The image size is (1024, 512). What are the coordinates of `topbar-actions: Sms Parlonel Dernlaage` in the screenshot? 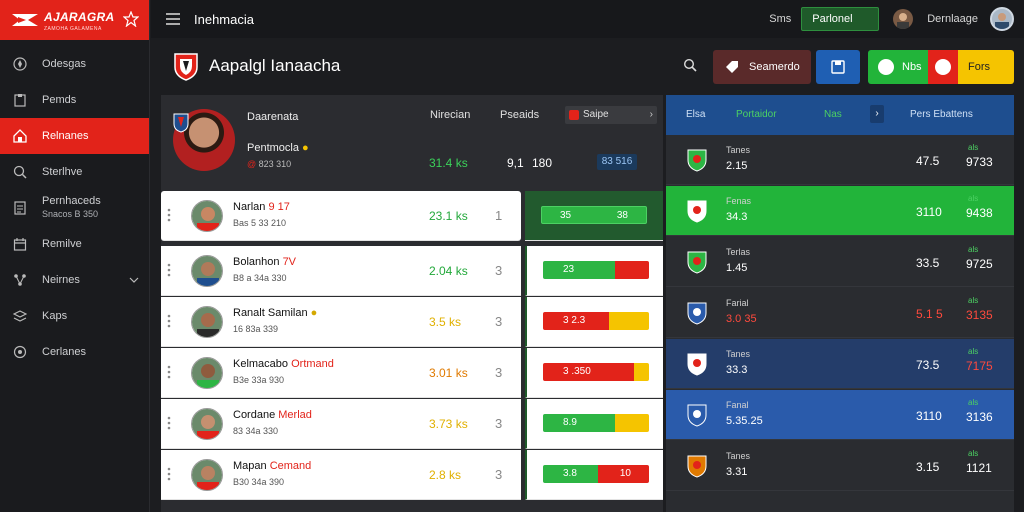 It's located at (891, 19).